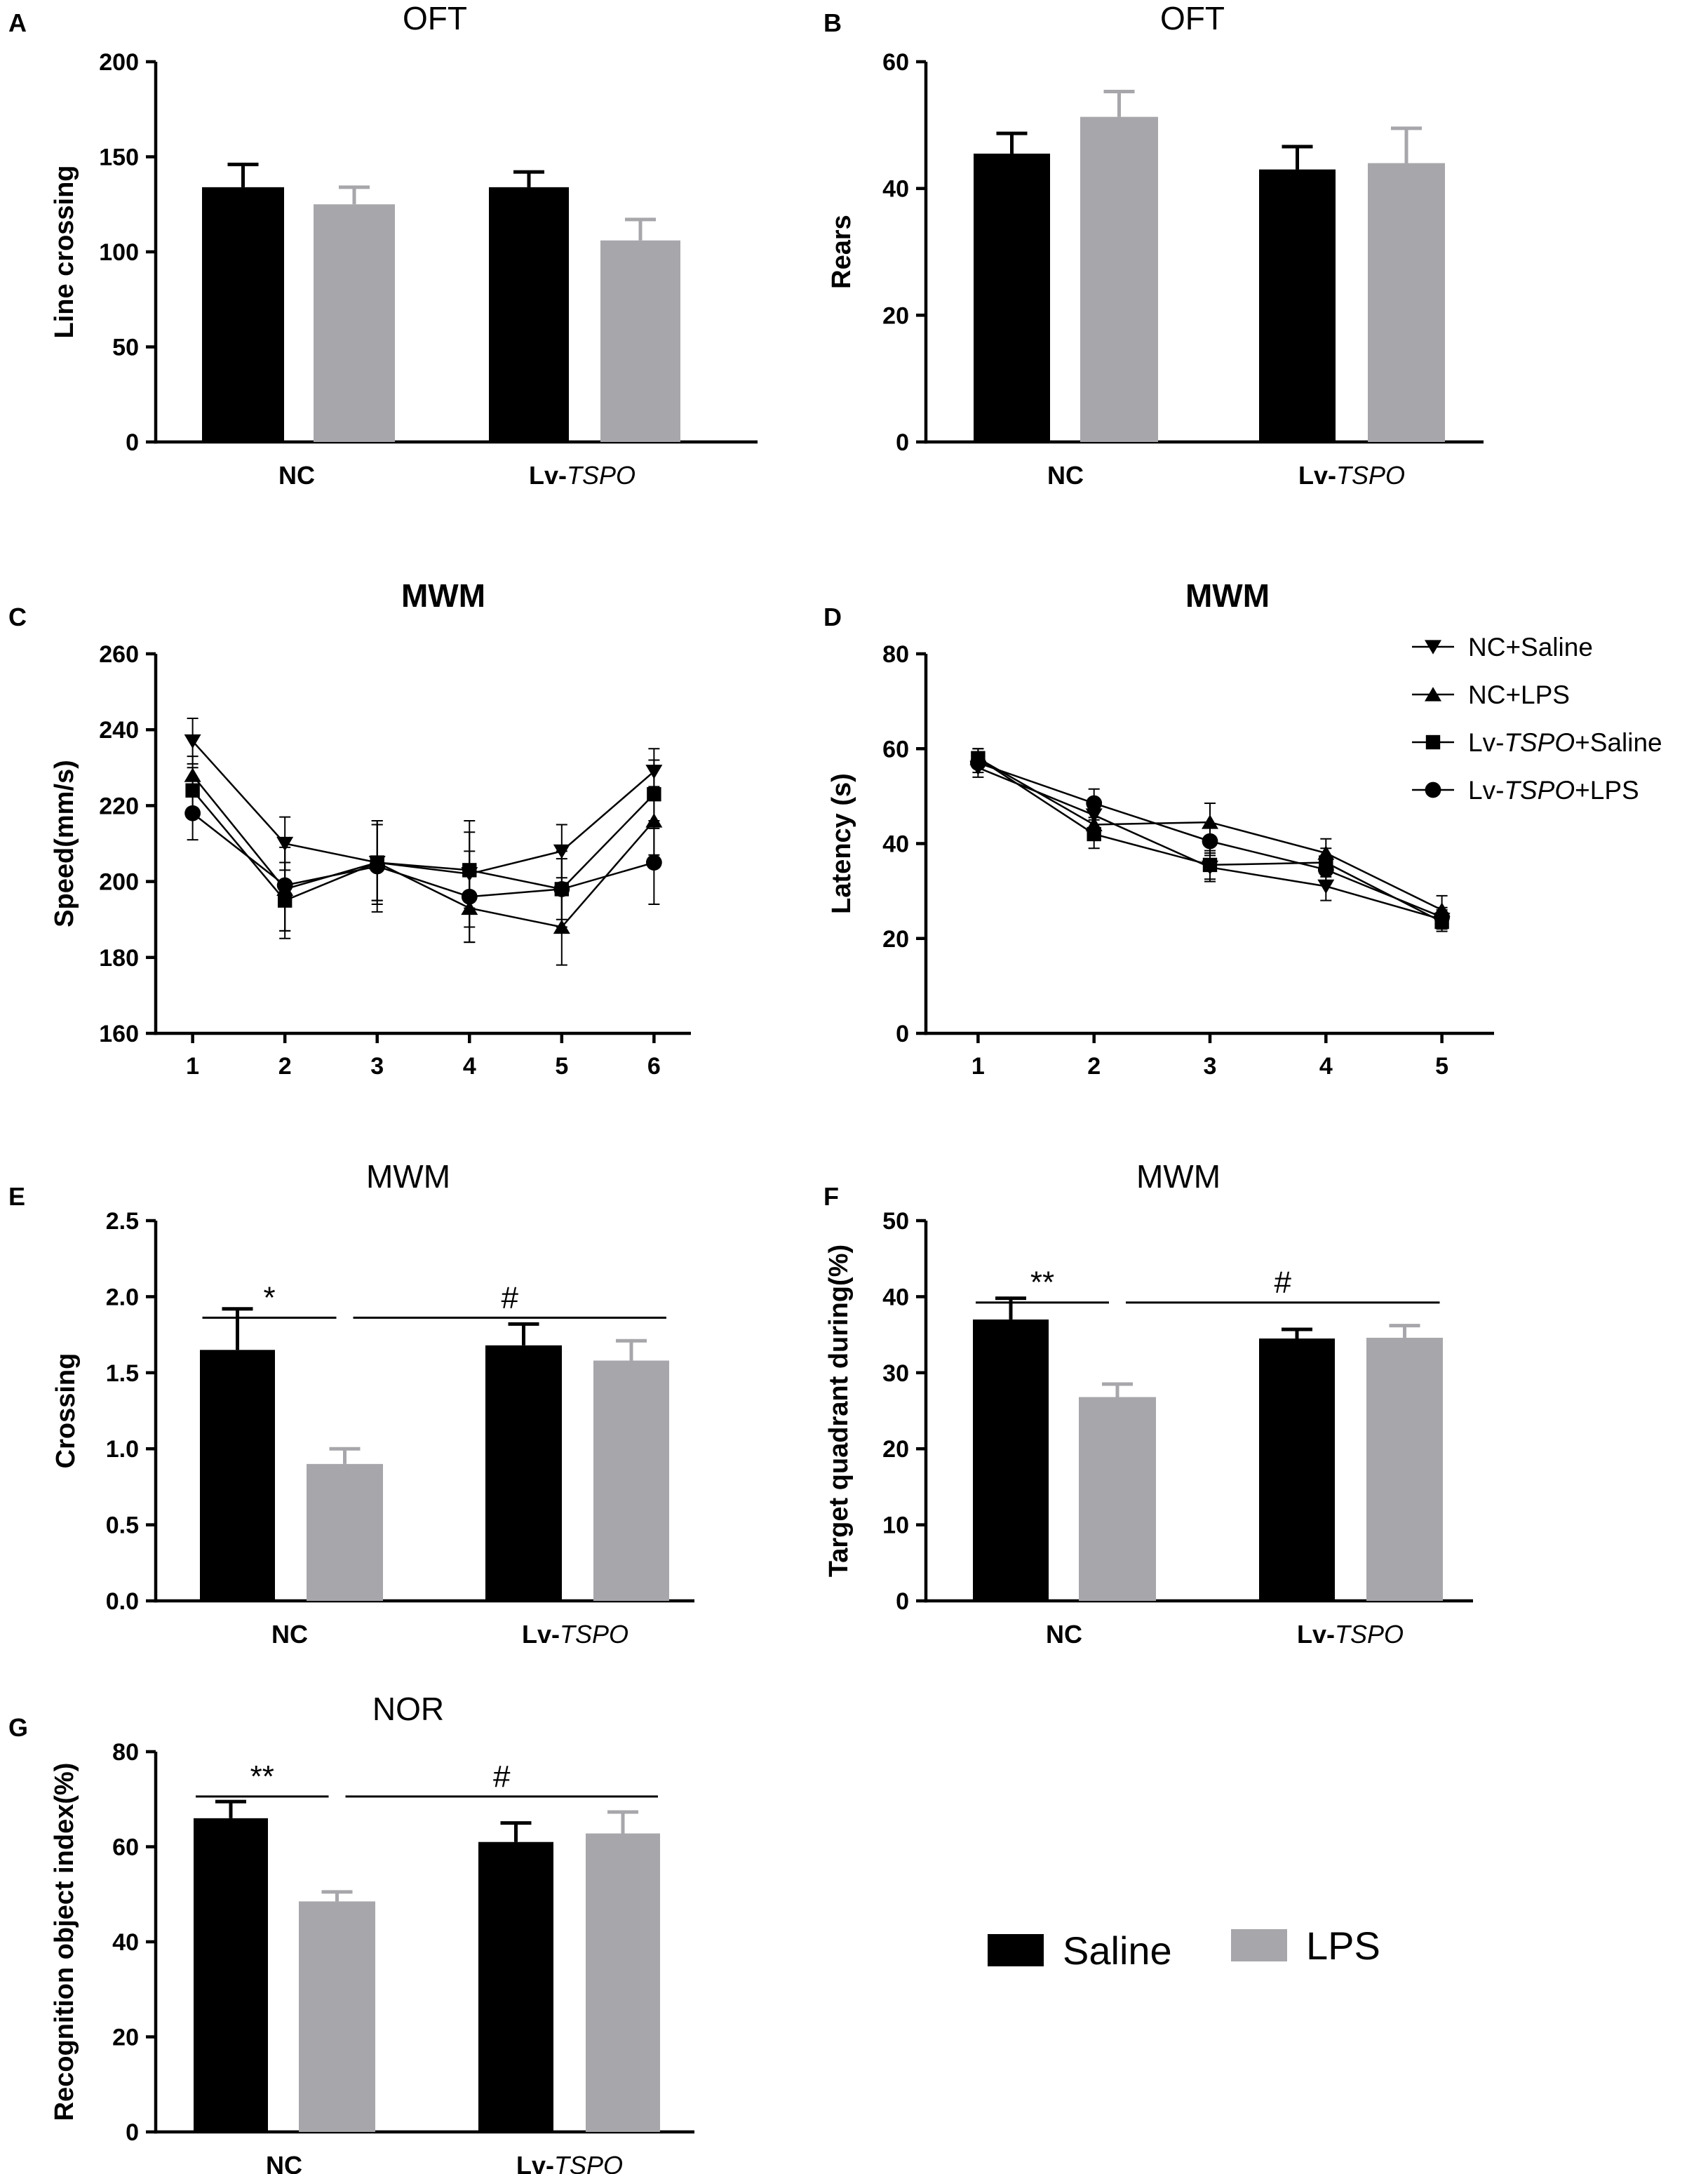  I want to click on legend-label-part: NC+Saline, so click(1530, 647).